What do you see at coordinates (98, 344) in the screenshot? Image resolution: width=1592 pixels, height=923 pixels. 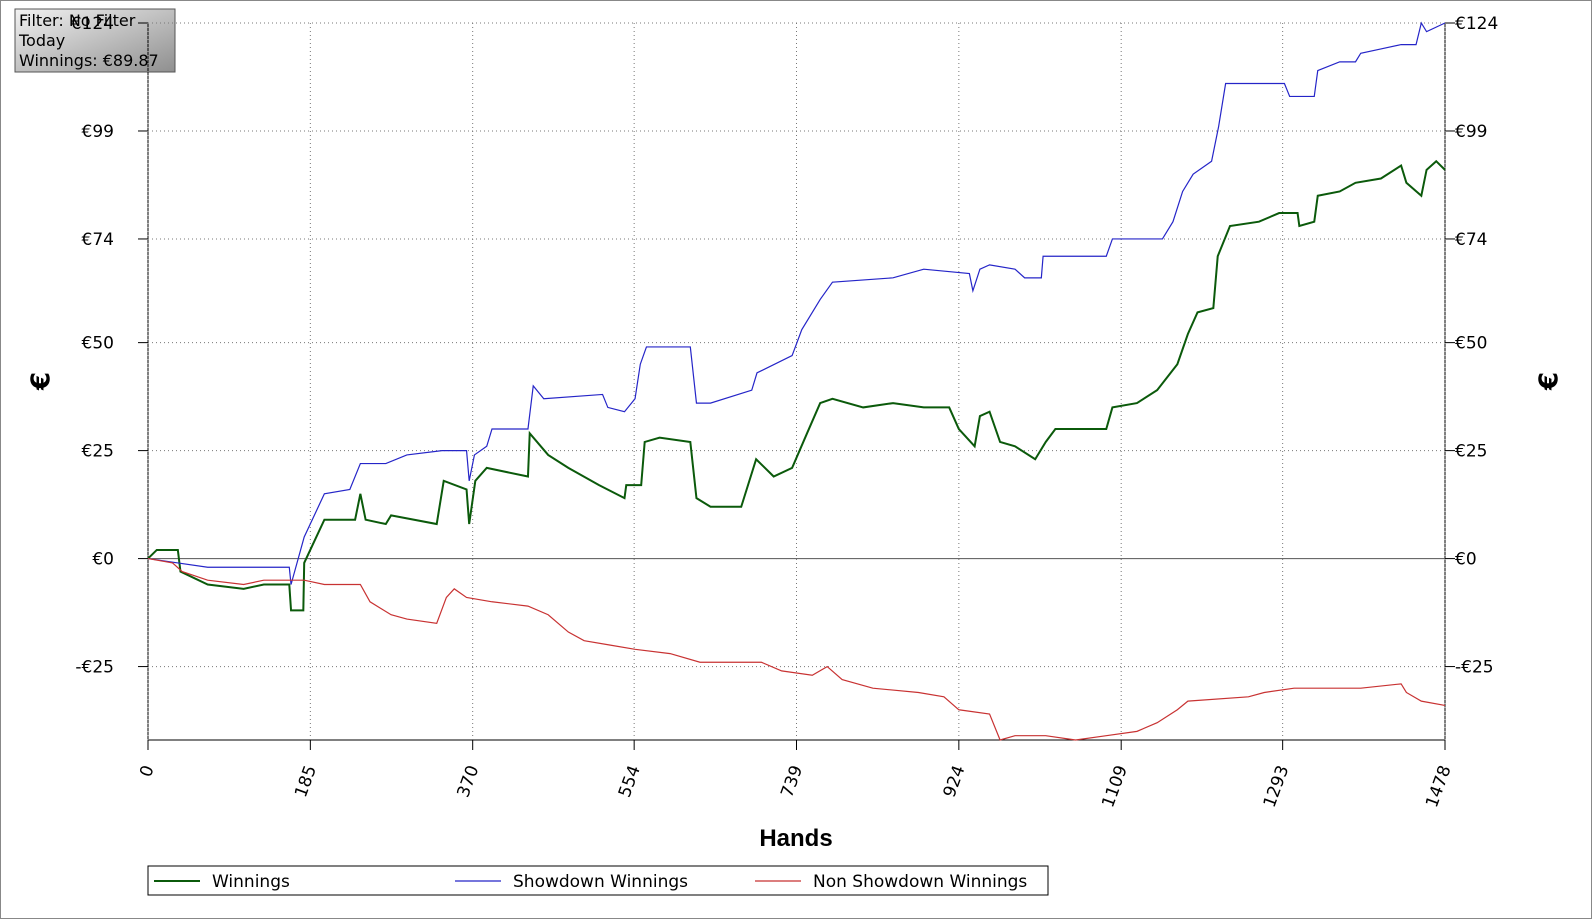 I see `y-tick-label: €50` at bounding box center [98, 344].